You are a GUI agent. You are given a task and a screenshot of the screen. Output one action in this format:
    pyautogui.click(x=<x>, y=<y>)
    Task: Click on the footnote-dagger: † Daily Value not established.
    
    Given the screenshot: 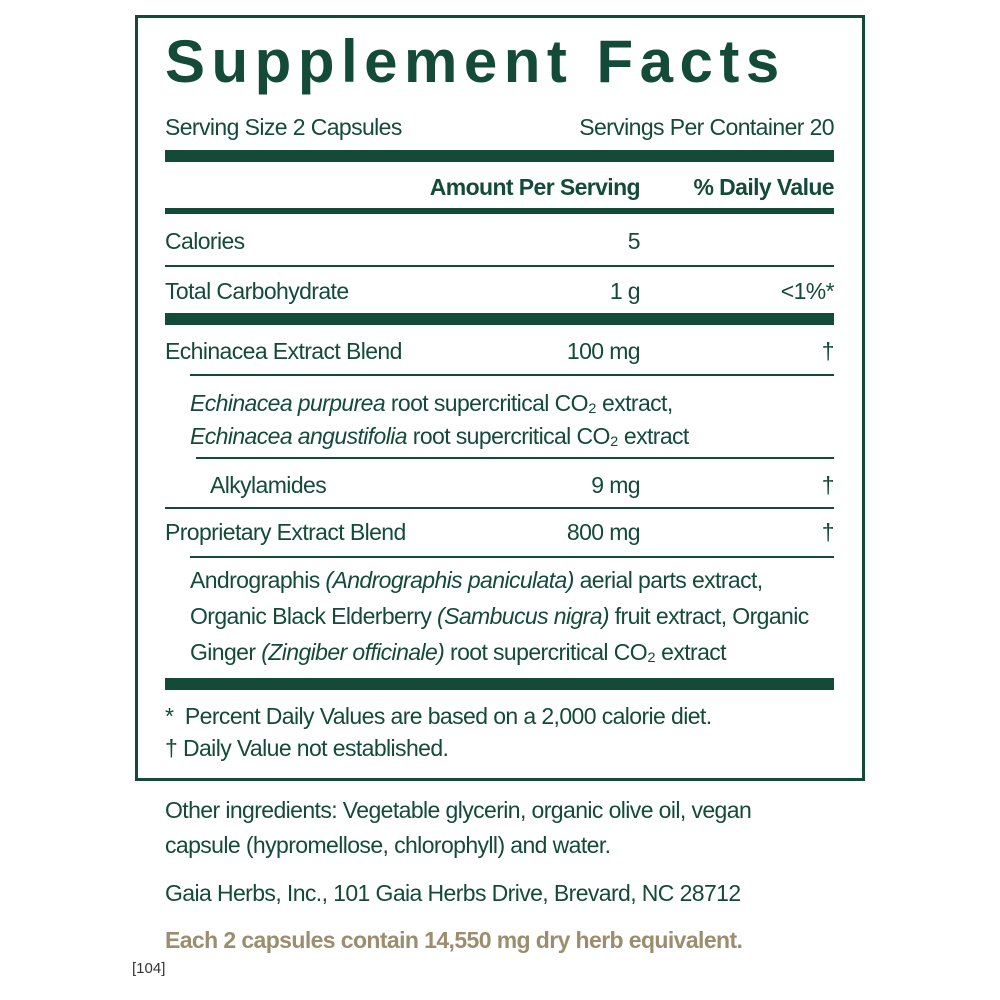 What is the action you would take?
    pyautogui.click(x=307, y=748)
    